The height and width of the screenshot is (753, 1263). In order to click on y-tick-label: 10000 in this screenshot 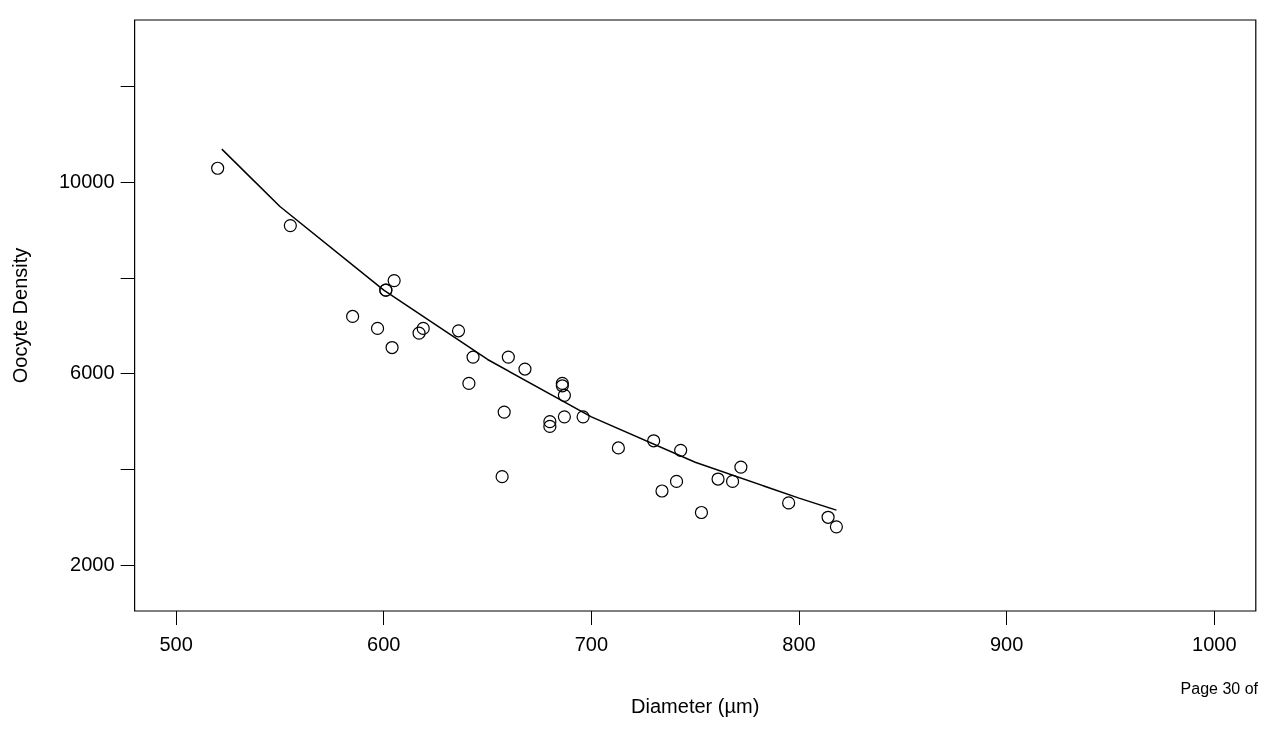, I will do `click(86, 181)`.